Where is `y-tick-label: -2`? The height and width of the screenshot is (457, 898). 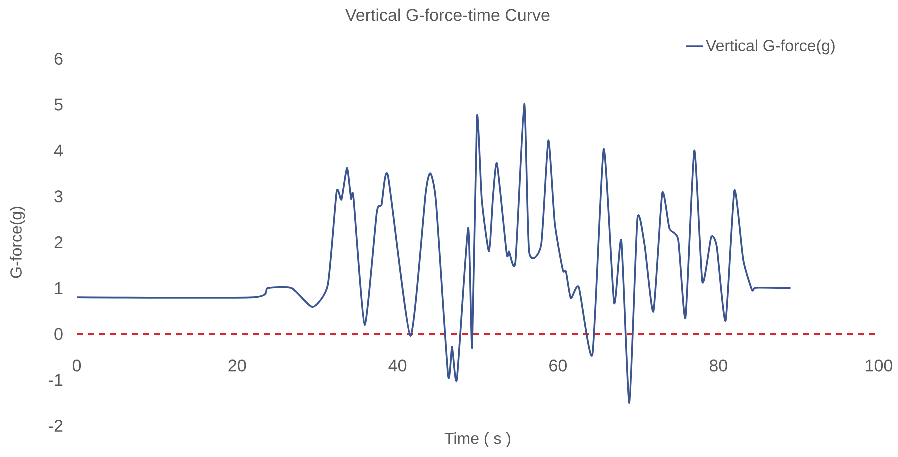 y-tick-label: -2 is located at coordinates (56, 426).